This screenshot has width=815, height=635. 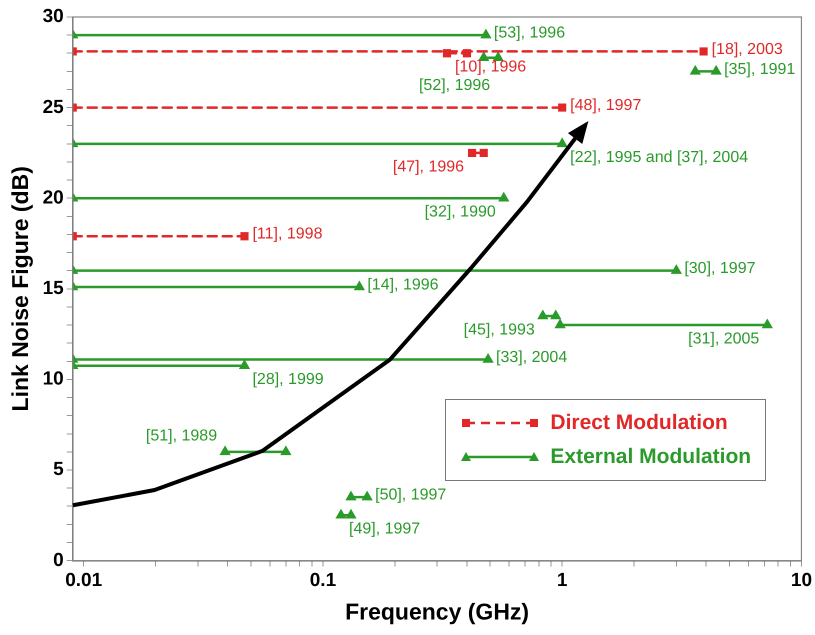 I want to click on annotation: [49], 1997, so click(x=384, y=529).